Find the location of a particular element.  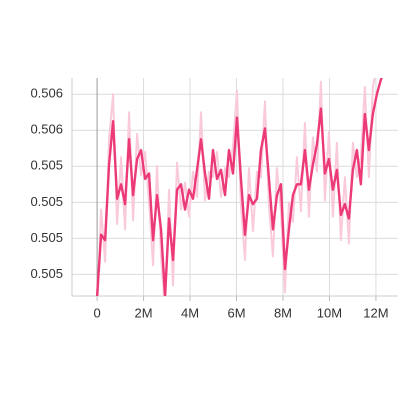

x-tick-label: 12M is located at coordinates (375, 312).